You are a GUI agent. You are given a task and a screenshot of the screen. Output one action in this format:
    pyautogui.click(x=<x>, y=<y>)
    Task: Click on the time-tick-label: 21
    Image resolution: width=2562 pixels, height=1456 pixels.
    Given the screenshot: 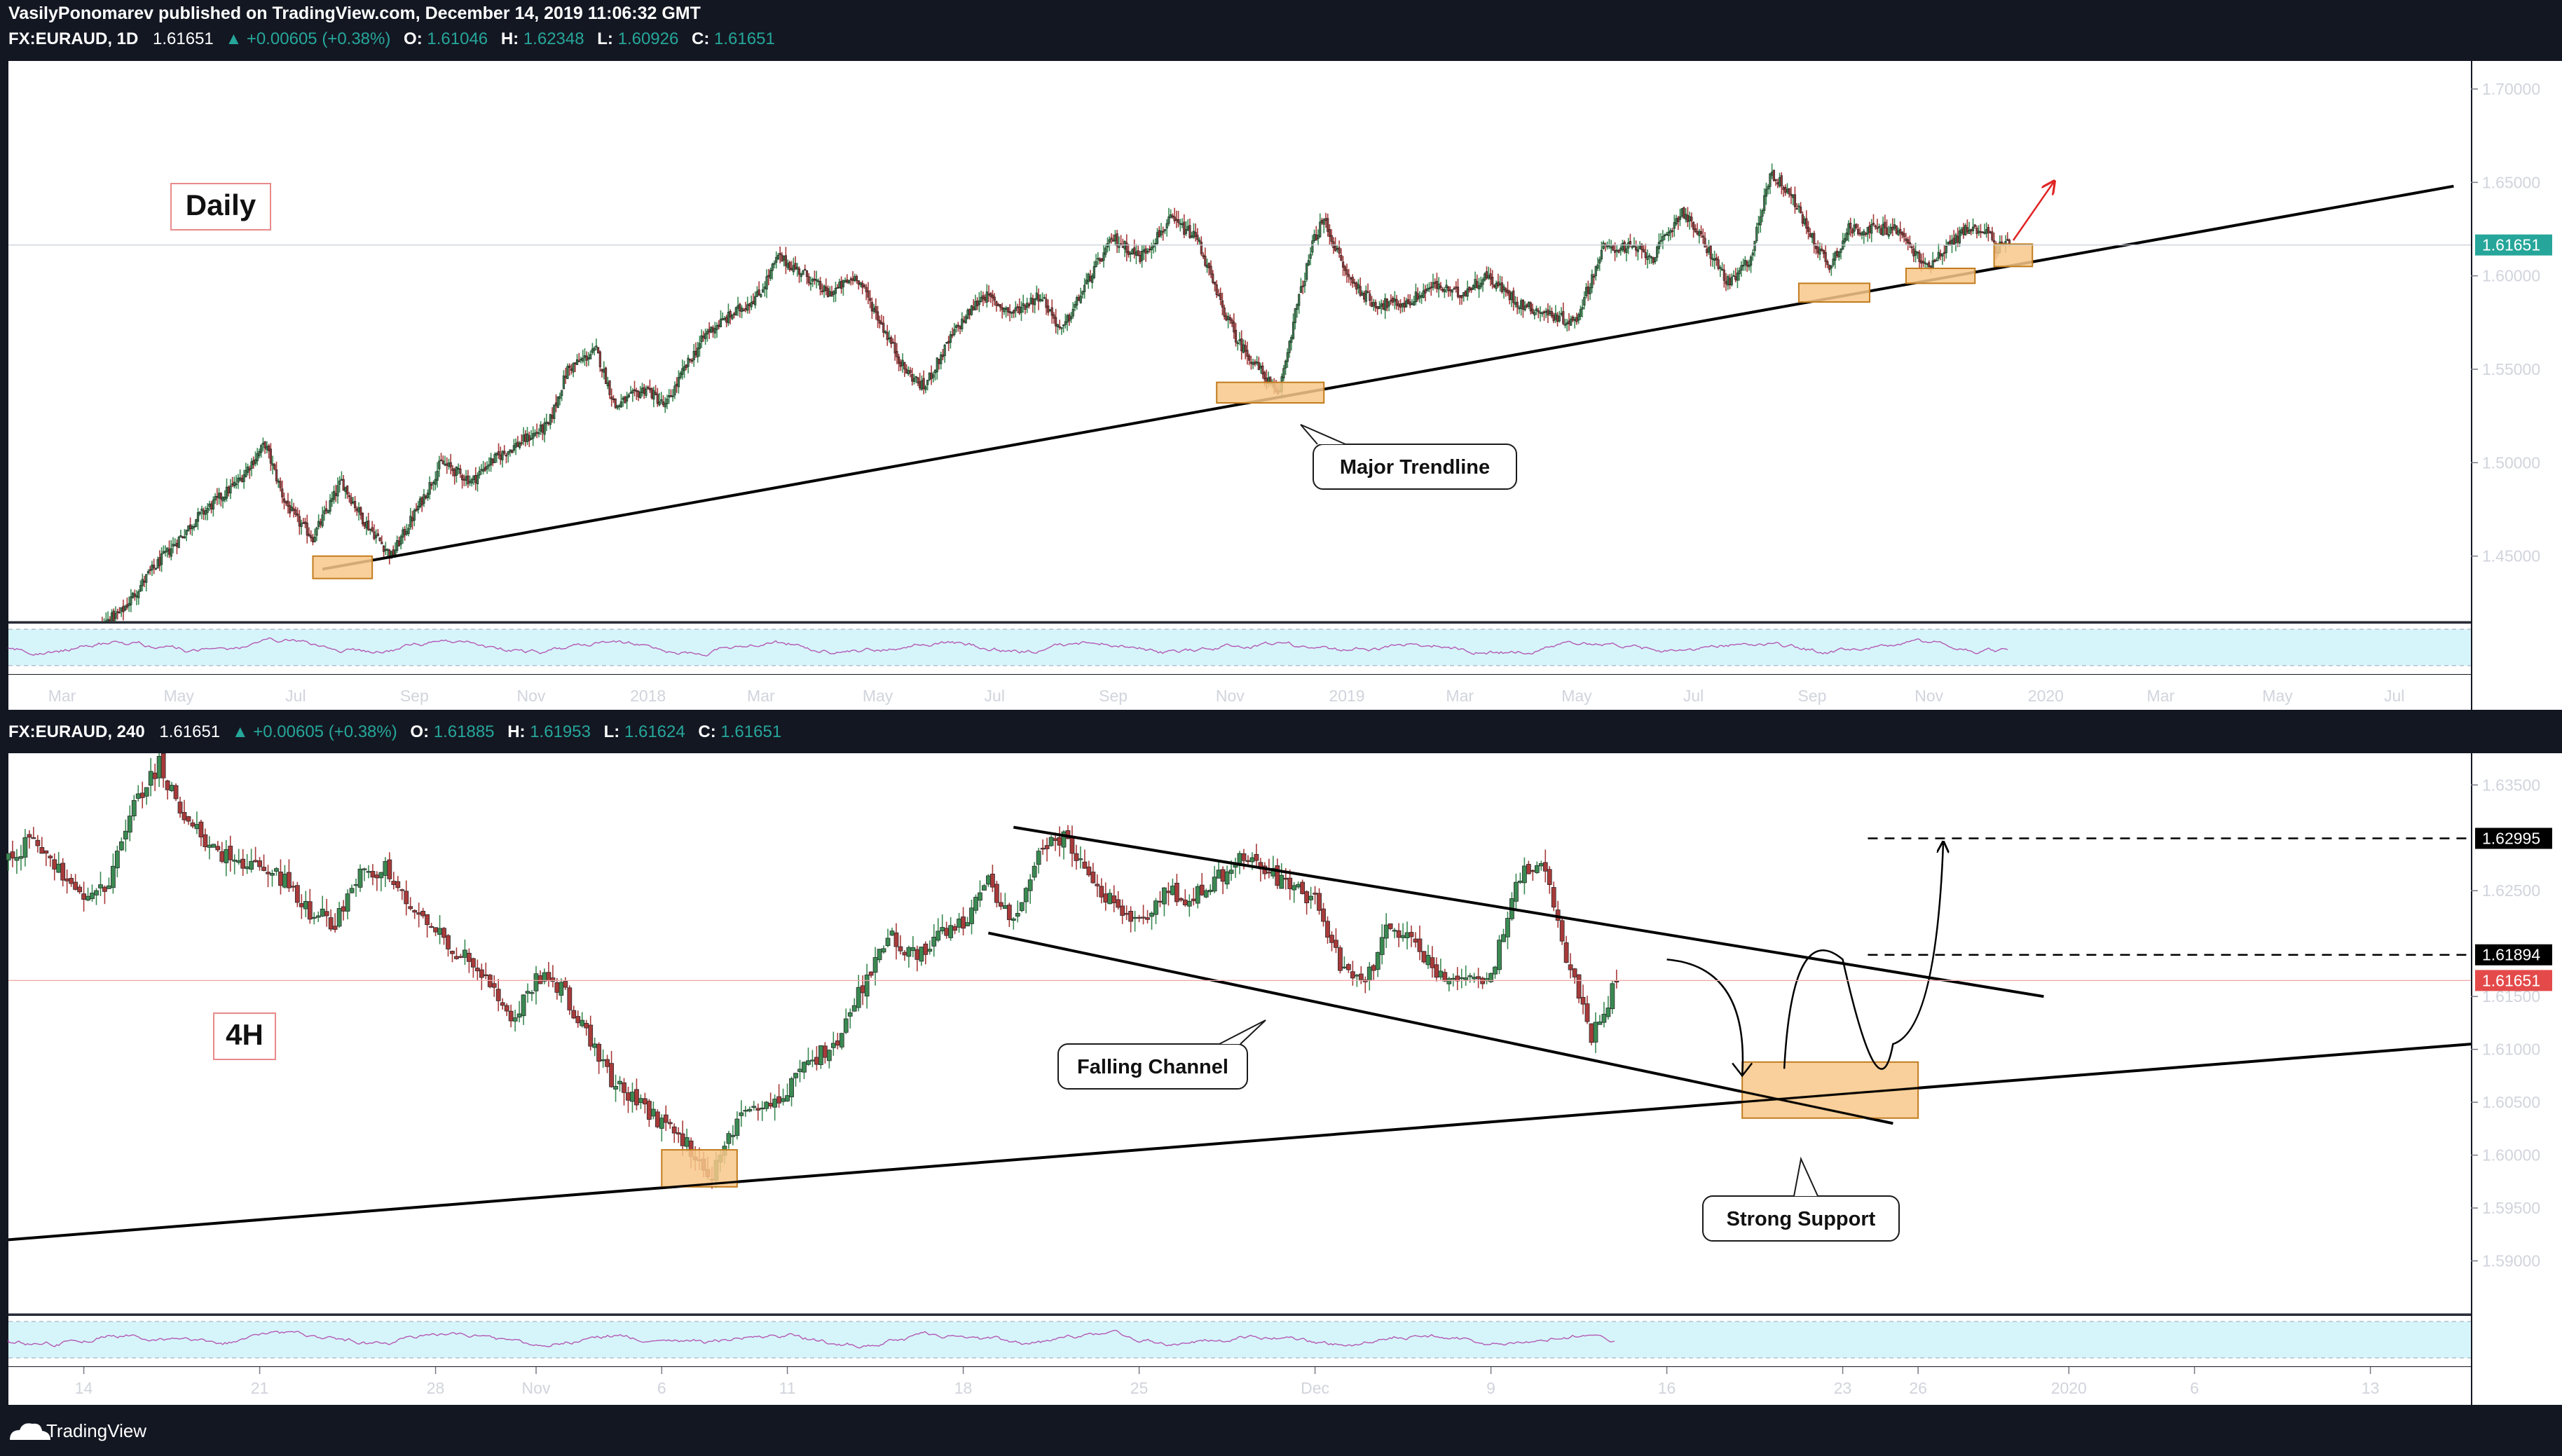 What is the action you would take?
    pyautogui.click(x=260, y=1388)
    